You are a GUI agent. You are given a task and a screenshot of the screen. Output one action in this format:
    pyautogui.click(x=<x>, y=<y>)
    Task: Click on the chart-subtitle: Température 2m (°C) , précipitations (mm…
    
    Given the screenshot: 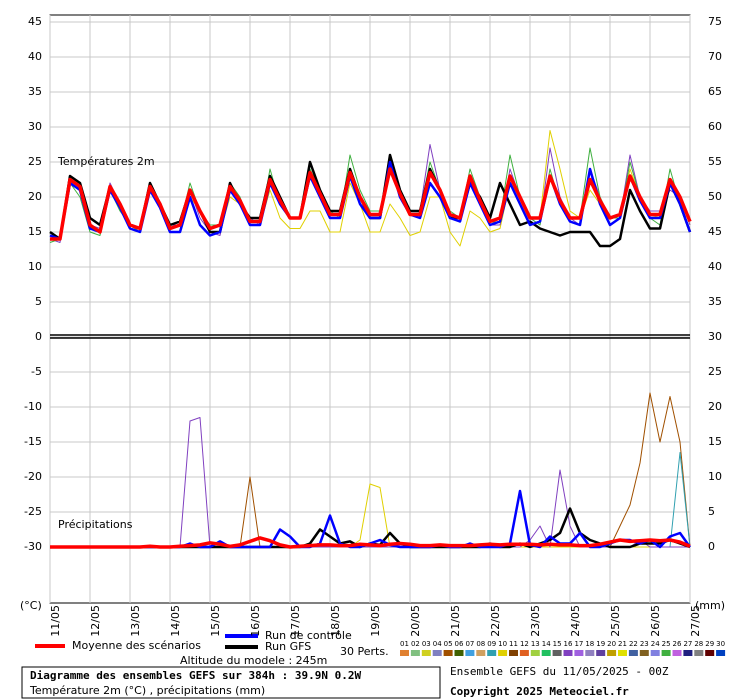 What is the action you would take?
    pyautogui.click(x=147, y=690)
    